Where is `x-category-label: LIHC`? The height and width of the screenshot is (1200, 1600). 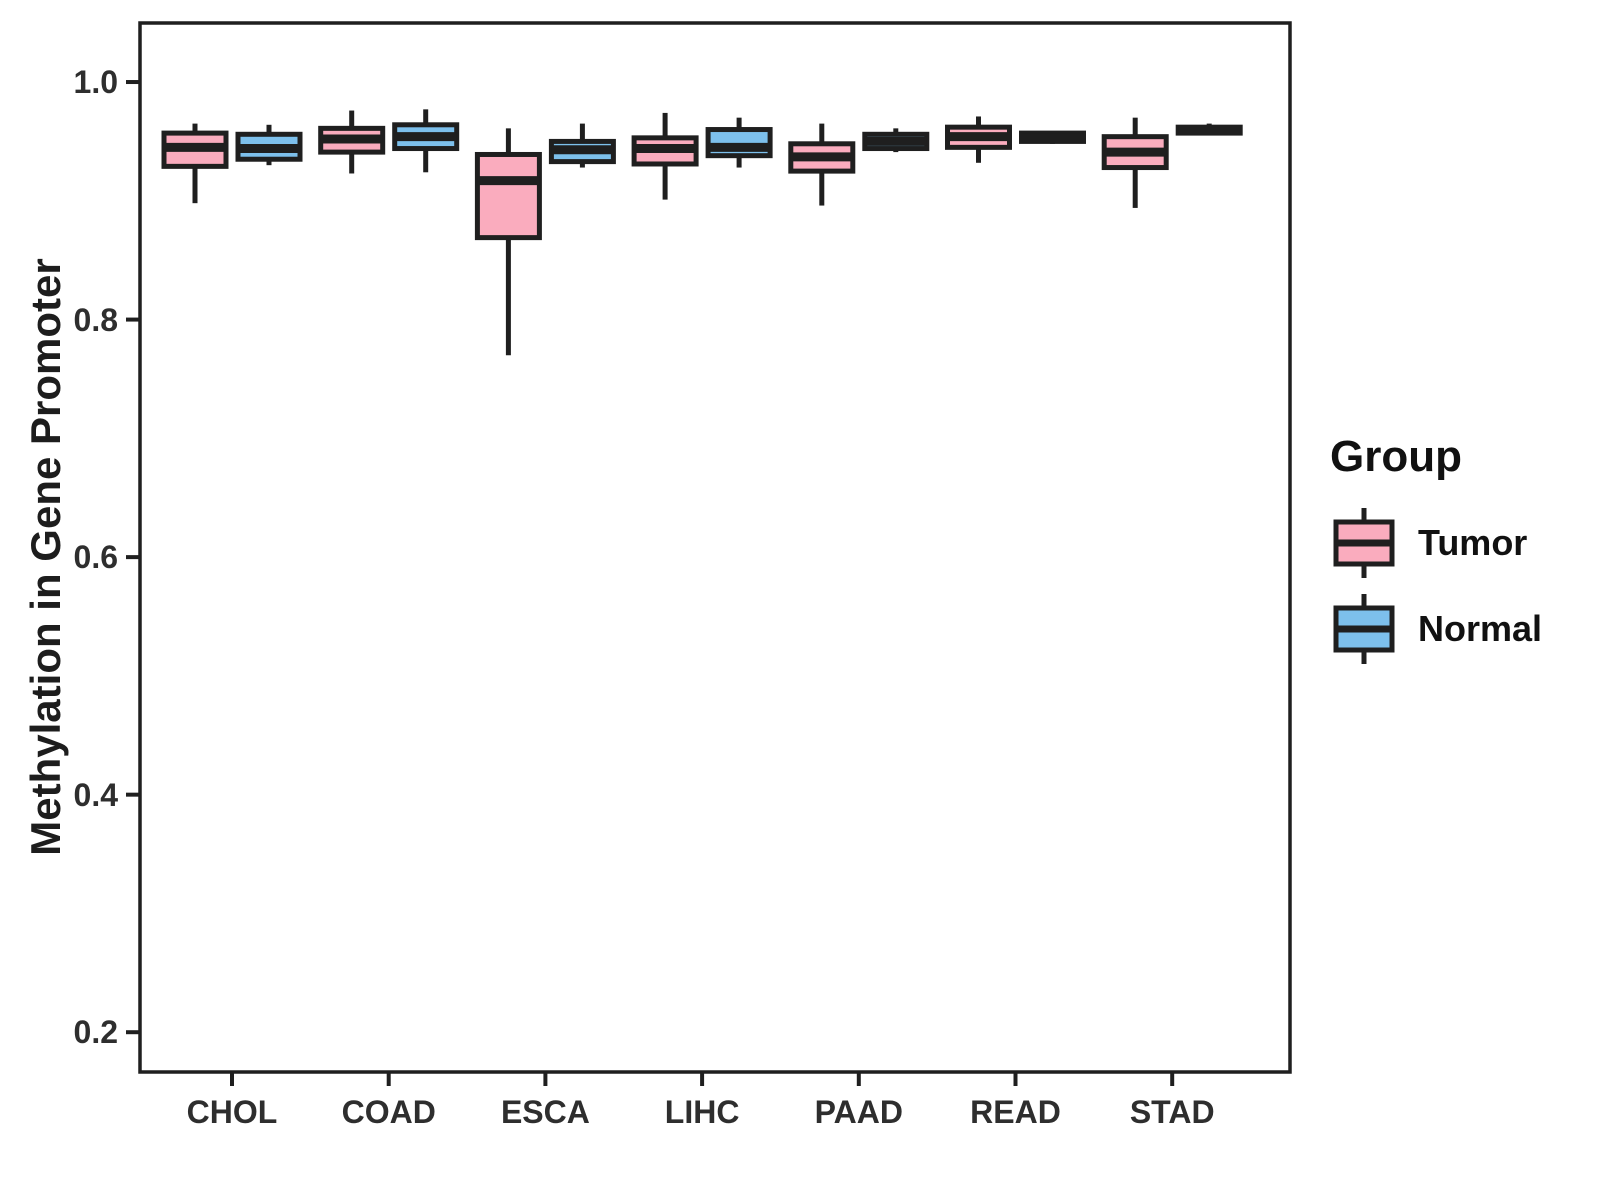
x-category-label: LIHC is located at coordinates (702, 1112).